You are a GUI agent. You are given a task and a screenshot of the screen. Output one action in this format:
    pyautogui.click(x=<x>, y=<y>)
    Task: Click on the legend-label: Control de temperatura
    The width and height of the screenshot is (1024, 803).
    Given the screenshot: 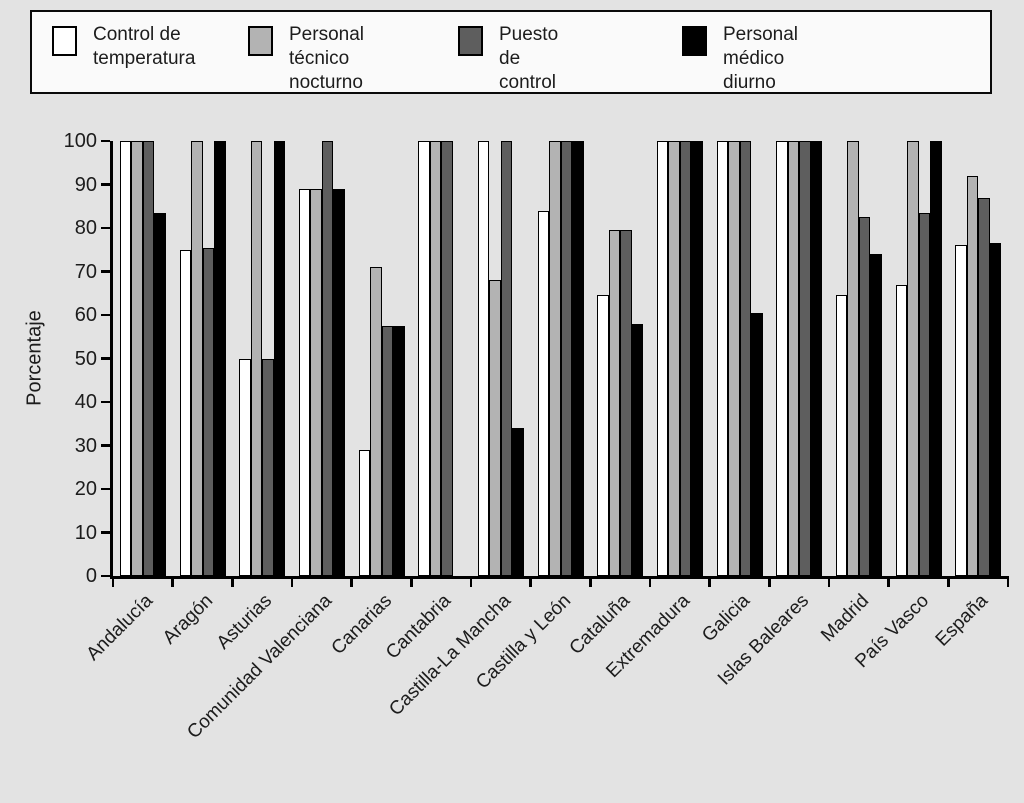 What is the action you would take?
    pyautogui.click(x=144, y=46)
    